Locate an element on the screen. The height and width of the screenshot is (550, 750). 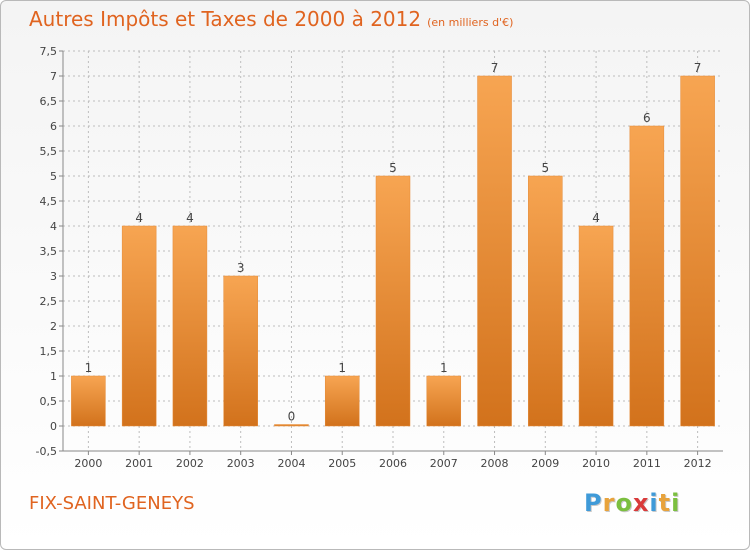
bar-2008 is located at coordinates (494, 251).